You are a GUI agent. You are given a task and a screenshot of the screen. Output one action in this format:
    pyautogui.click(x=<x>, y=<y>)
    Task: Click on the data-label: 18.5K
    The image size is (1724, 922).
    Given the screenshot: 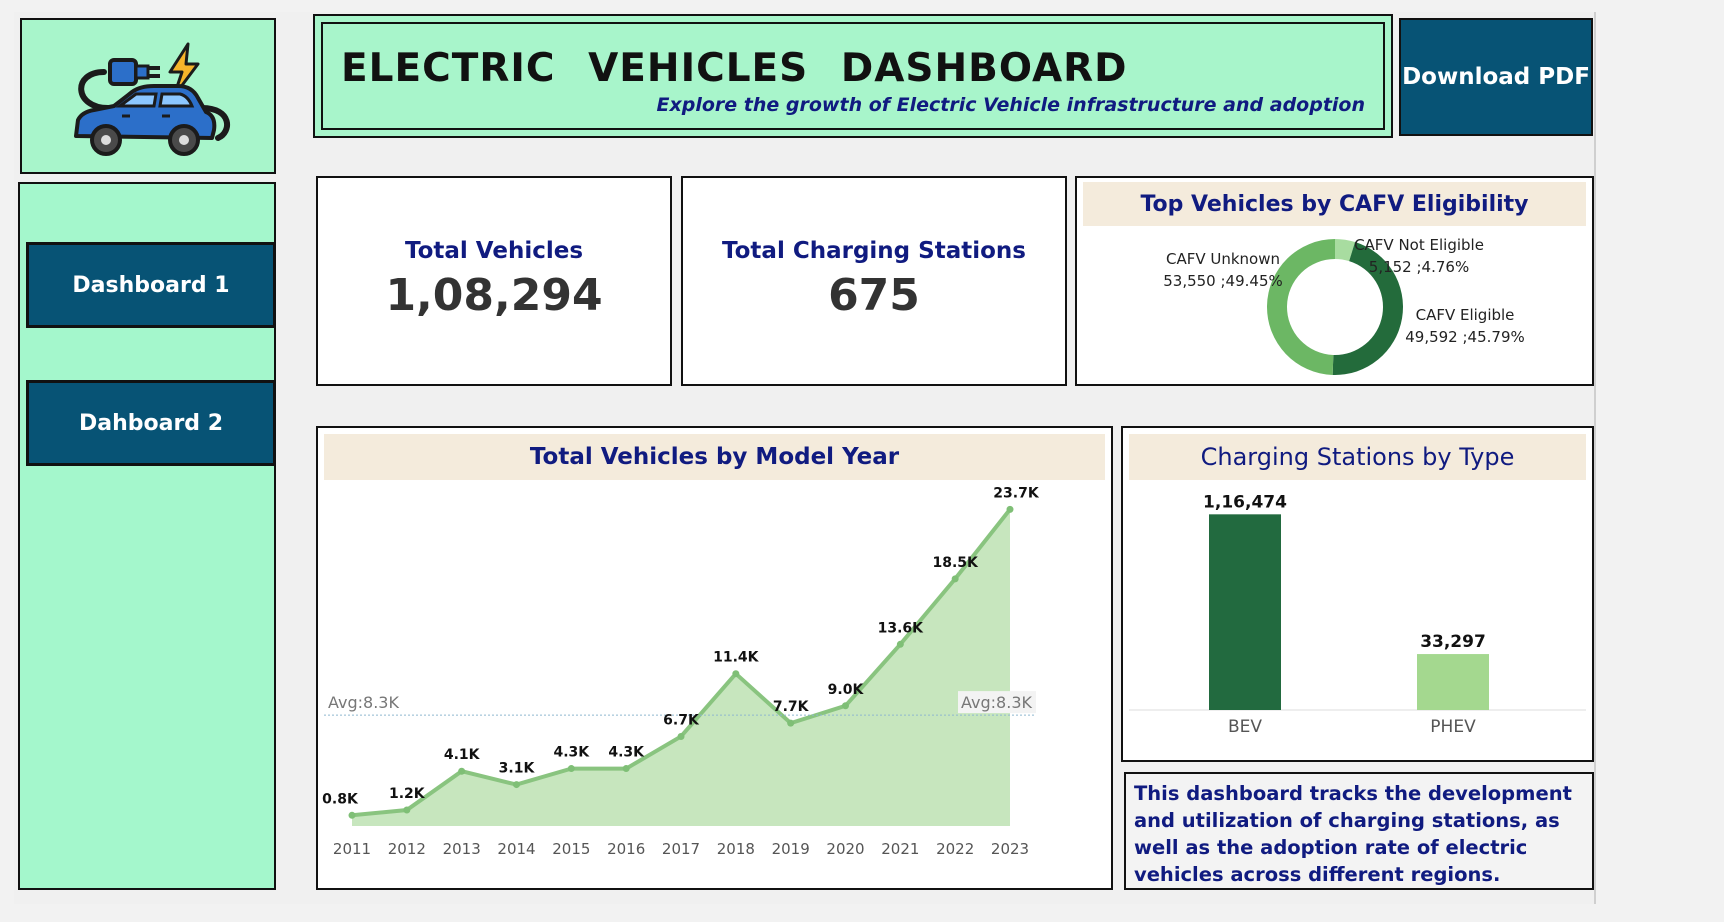 What is the action you would take?
    pyautogui.click(x=955, y=563)
    